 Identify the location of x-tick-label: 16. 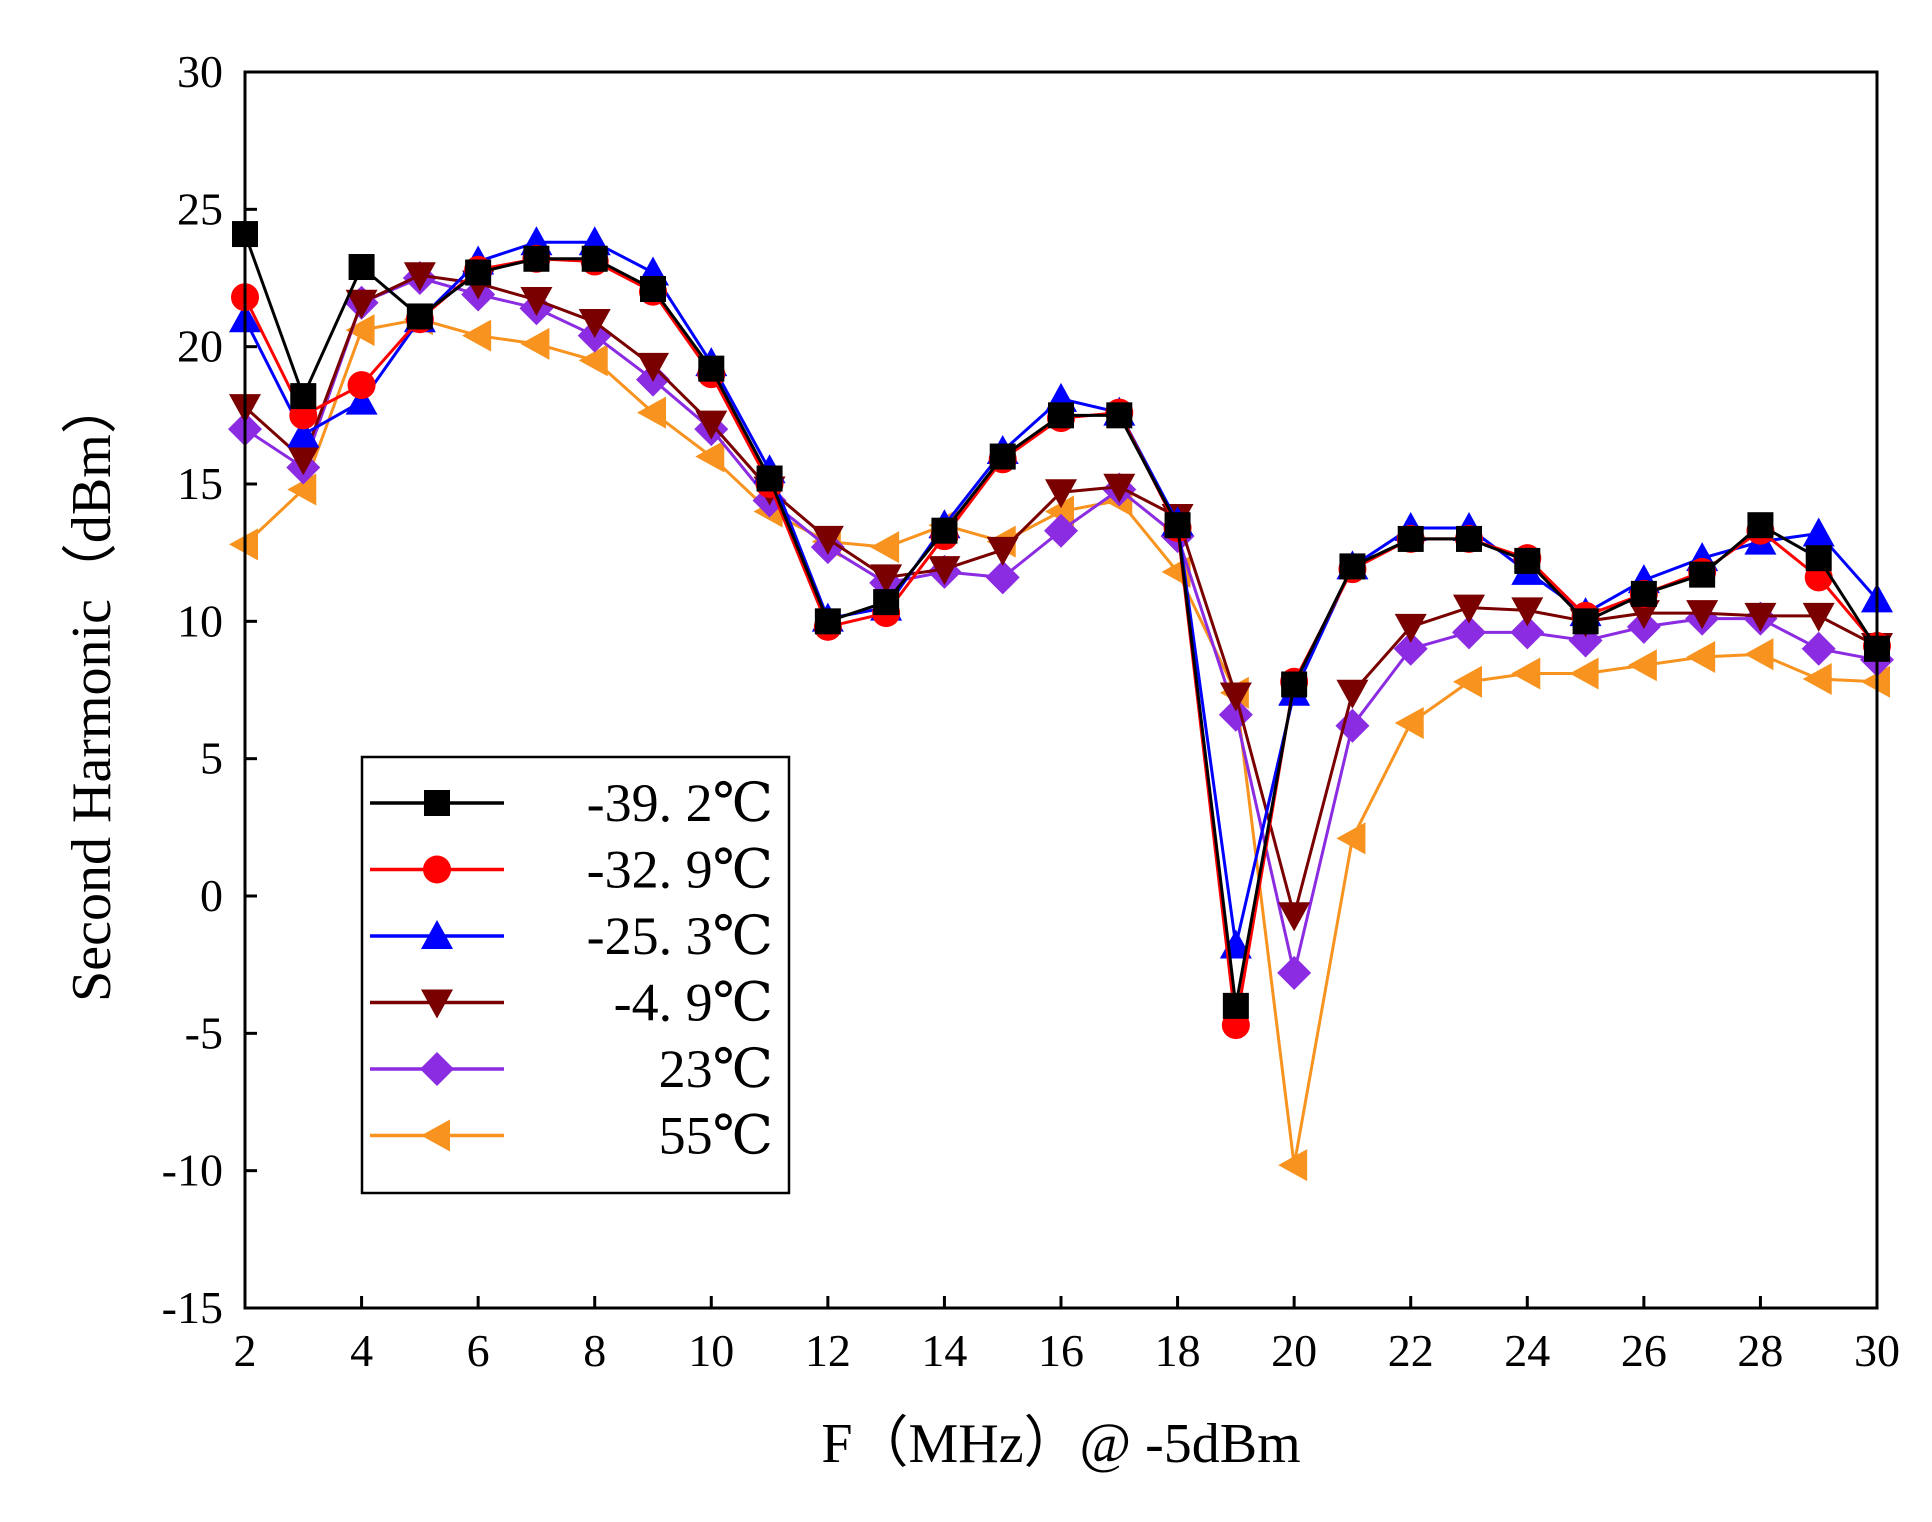
(1061, 1350).